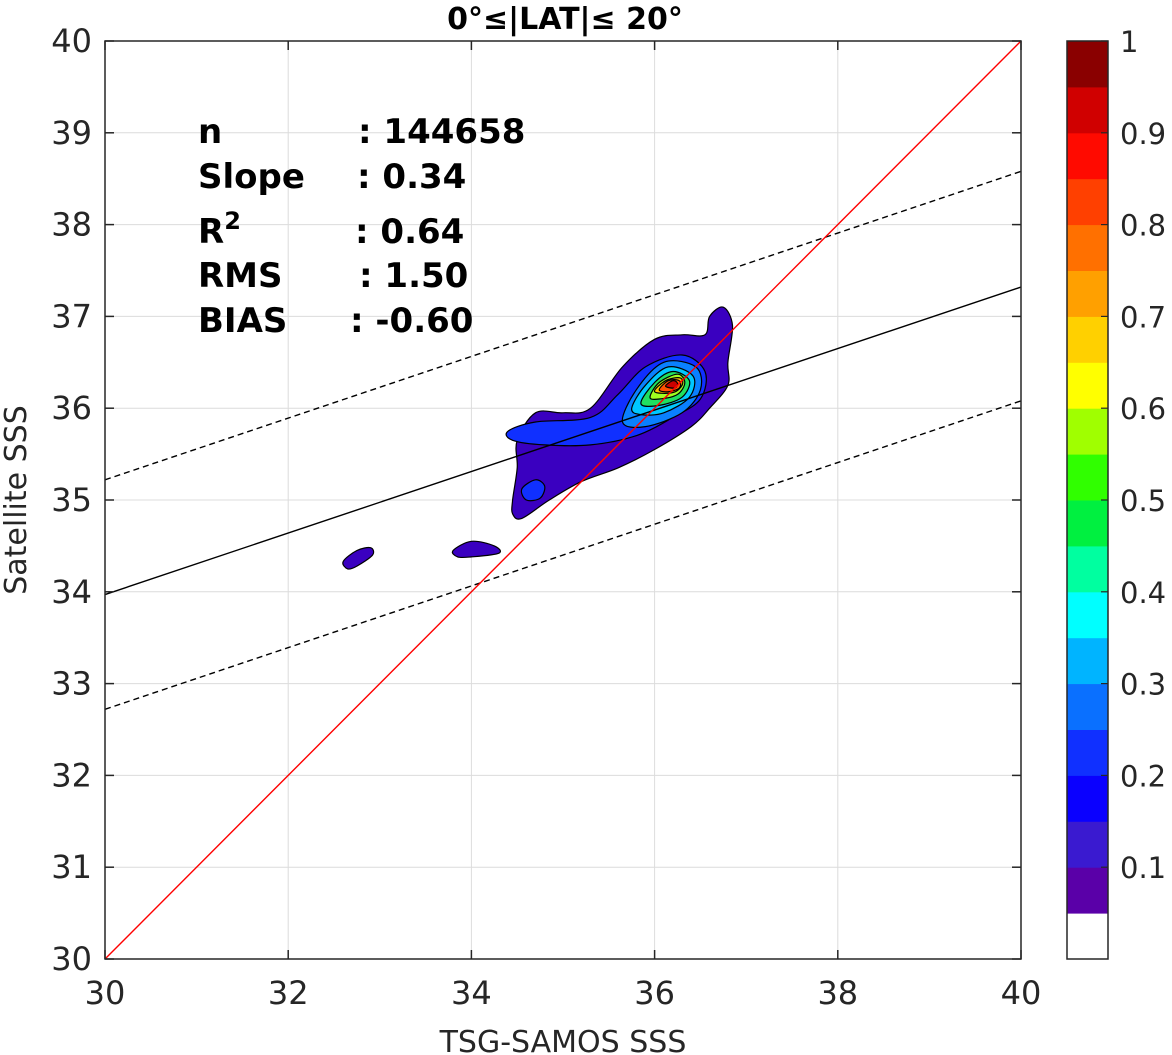 The width and height of the screenshot is (1172, 1055). Describe the element at coordinates (538, 438) in the screenshot. I see `contour-fills` at that location.